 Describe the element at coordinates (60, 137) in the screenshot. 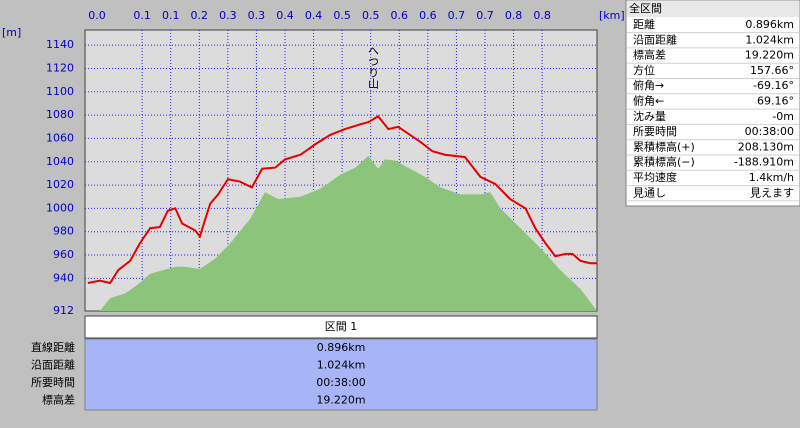

I see `y-tick-label: 1060` at that location.